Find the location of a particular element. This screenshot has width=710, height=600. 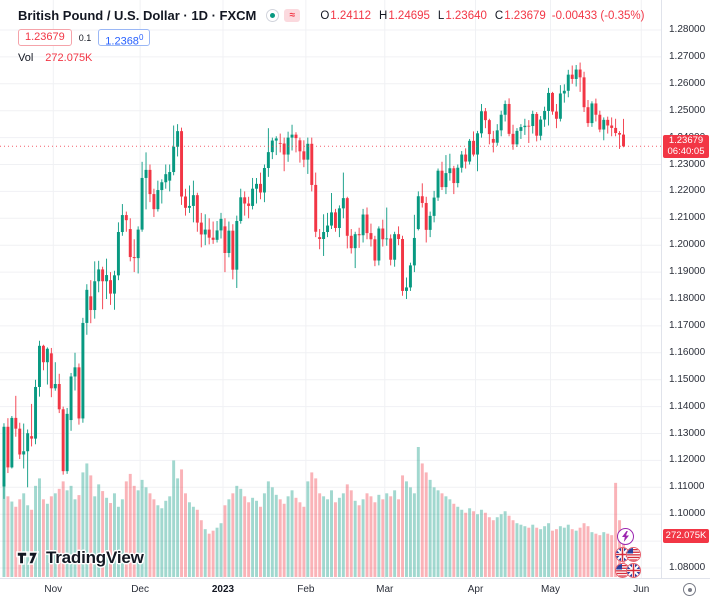

ohlc-values: O1.24112 H1.24695 L1.23640 C1.23679 is located at coordinates (432, 16).